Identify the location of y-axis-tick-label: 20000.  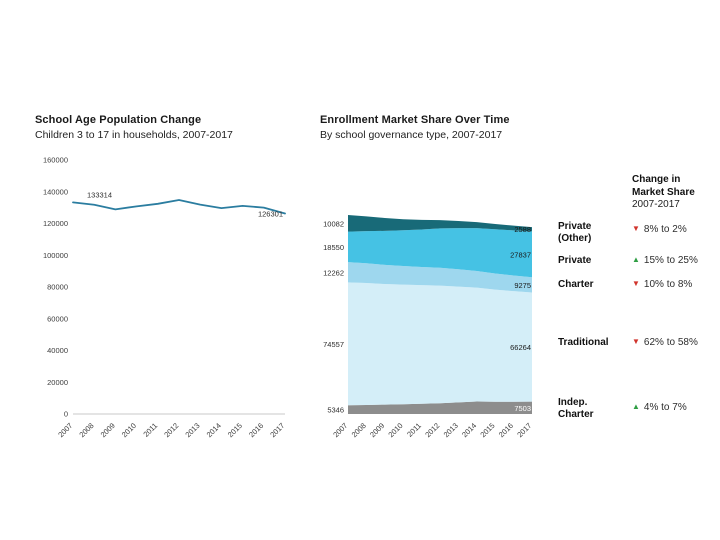
(57, 382).